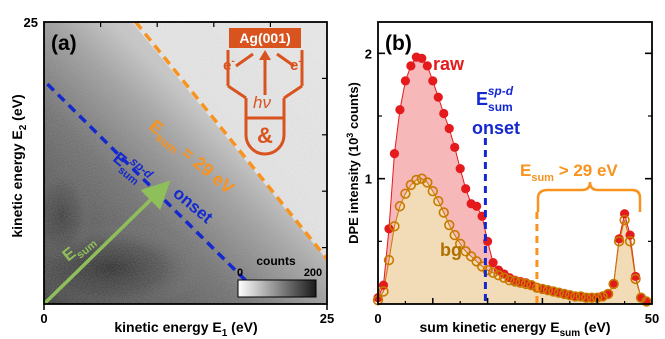 The width and height of the screenshot is (665, 339). What do you see at coordinates (240, 273) in the screenshot?
I see `colorbar-min-label: 0` at bounding box center [240, 273].